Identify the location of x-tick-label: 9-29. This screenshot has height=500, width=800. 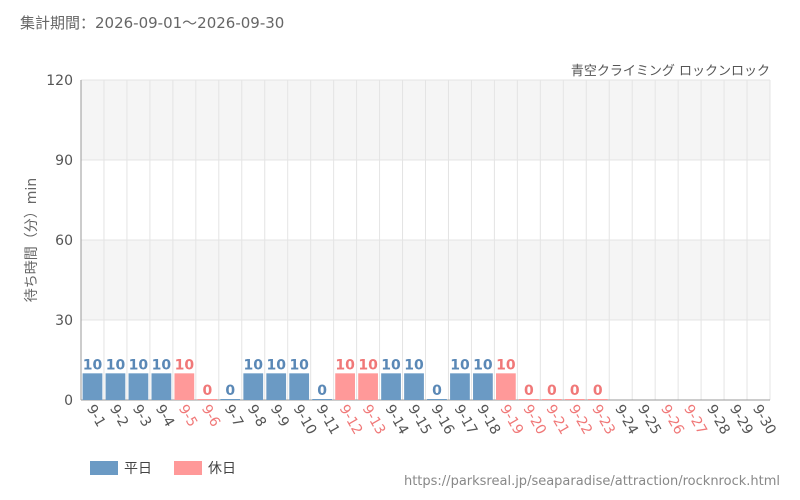
(741, 420).